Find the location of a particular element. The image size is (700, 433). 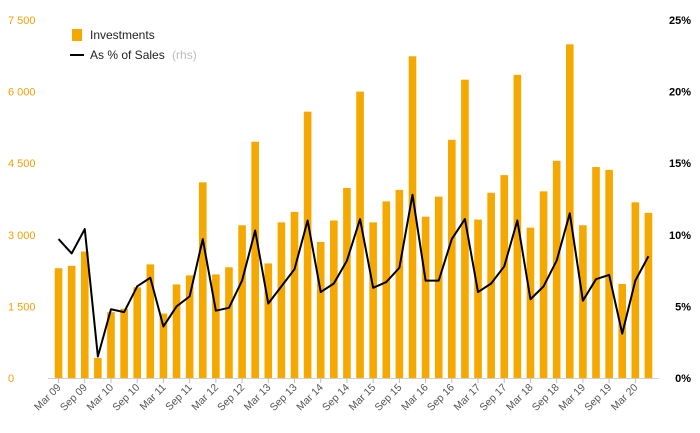

x-tick-label: Mar 12 is located at coordinates (205, 398).